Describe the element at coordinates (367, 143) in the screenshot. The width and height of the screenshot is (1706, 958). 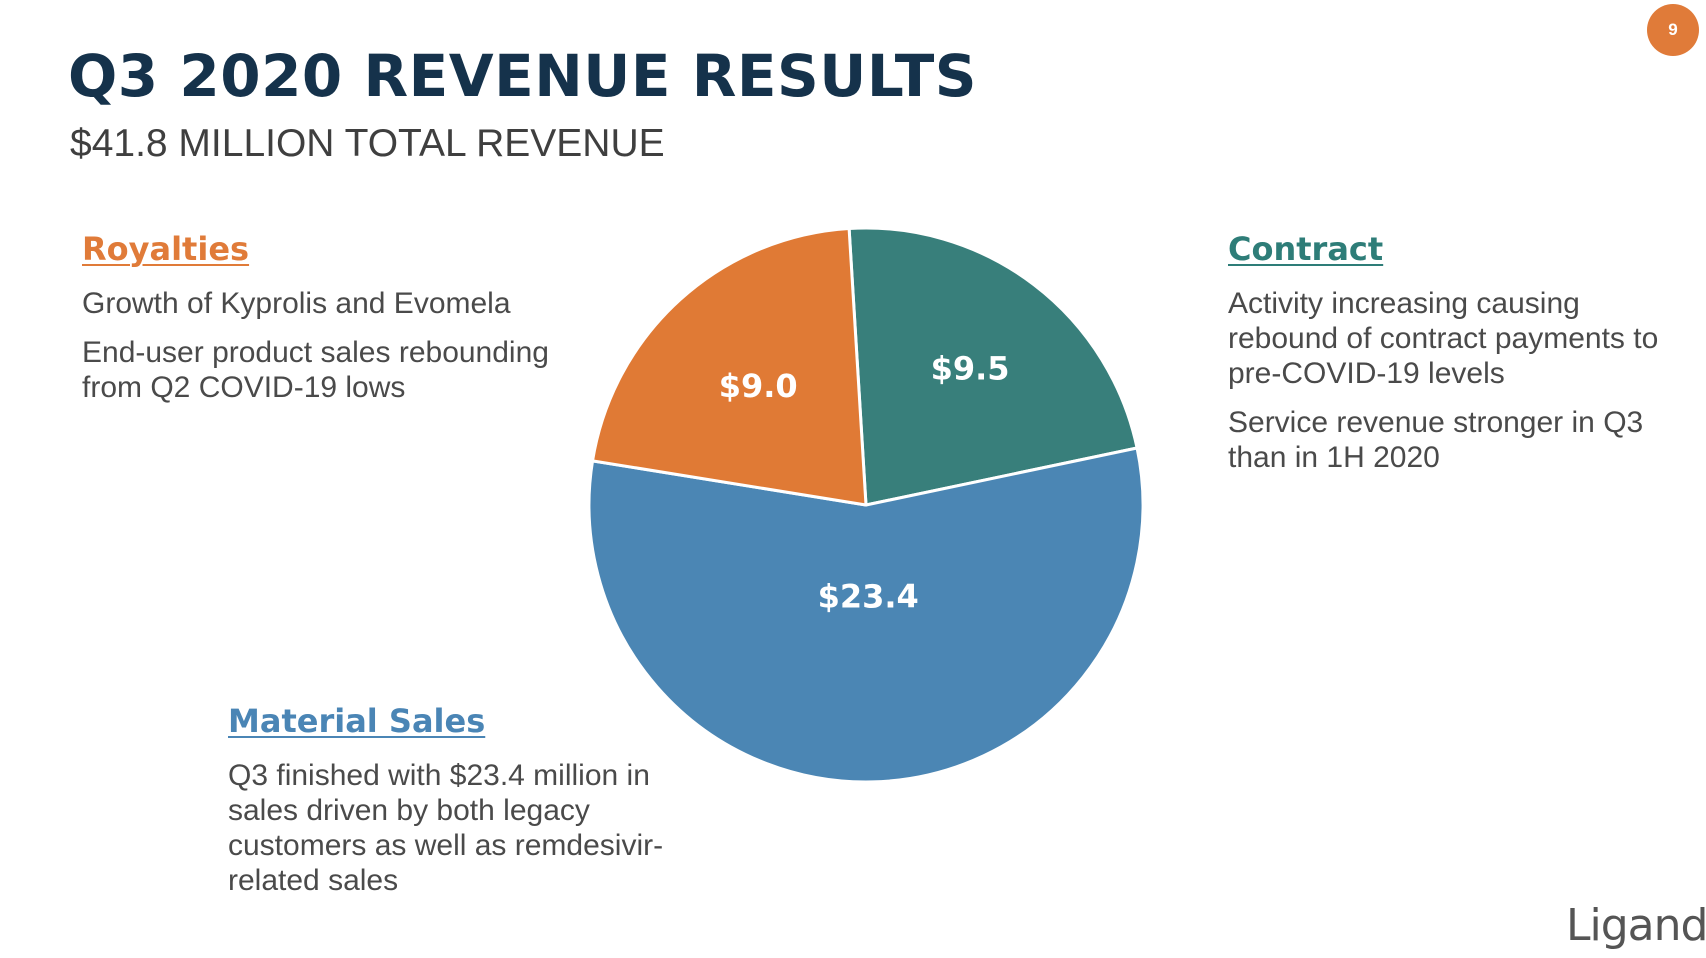
I see `slide-subtitle: $41.8 MILLION TOTAL REVENUE` at that location.